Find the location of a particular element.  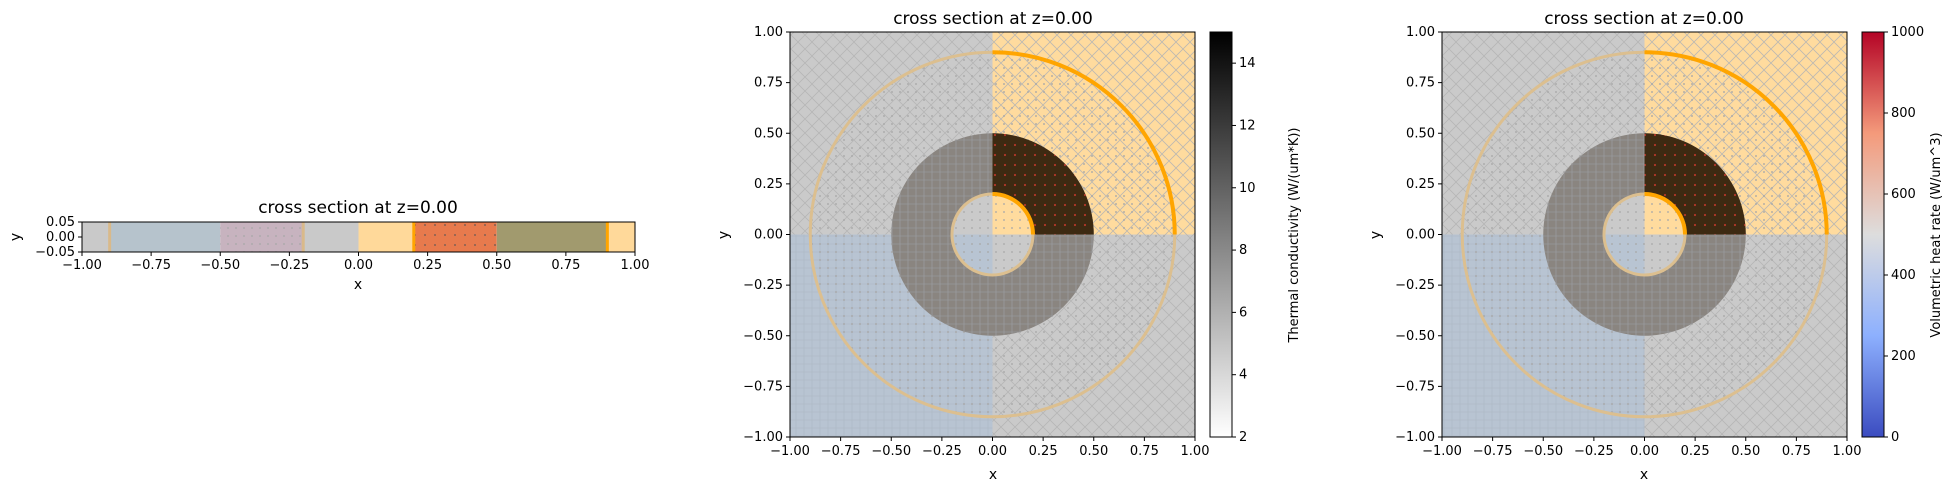

panel-3-y-ticks: −1.00 −0.75 −0.50 −0.25 0.00 0.25 0.50 0.75 1.00 is located at coordinates (1418, 235).